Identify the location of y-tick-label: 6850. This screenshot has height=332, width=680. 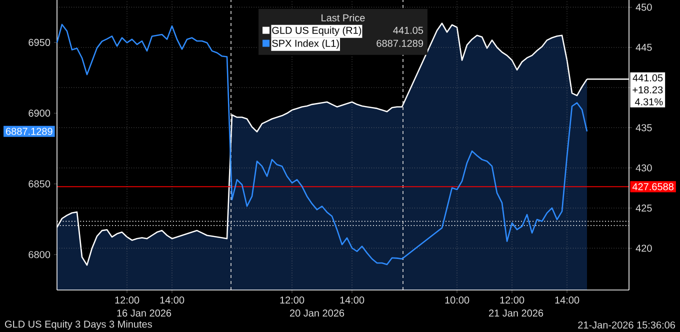
(39, 184).